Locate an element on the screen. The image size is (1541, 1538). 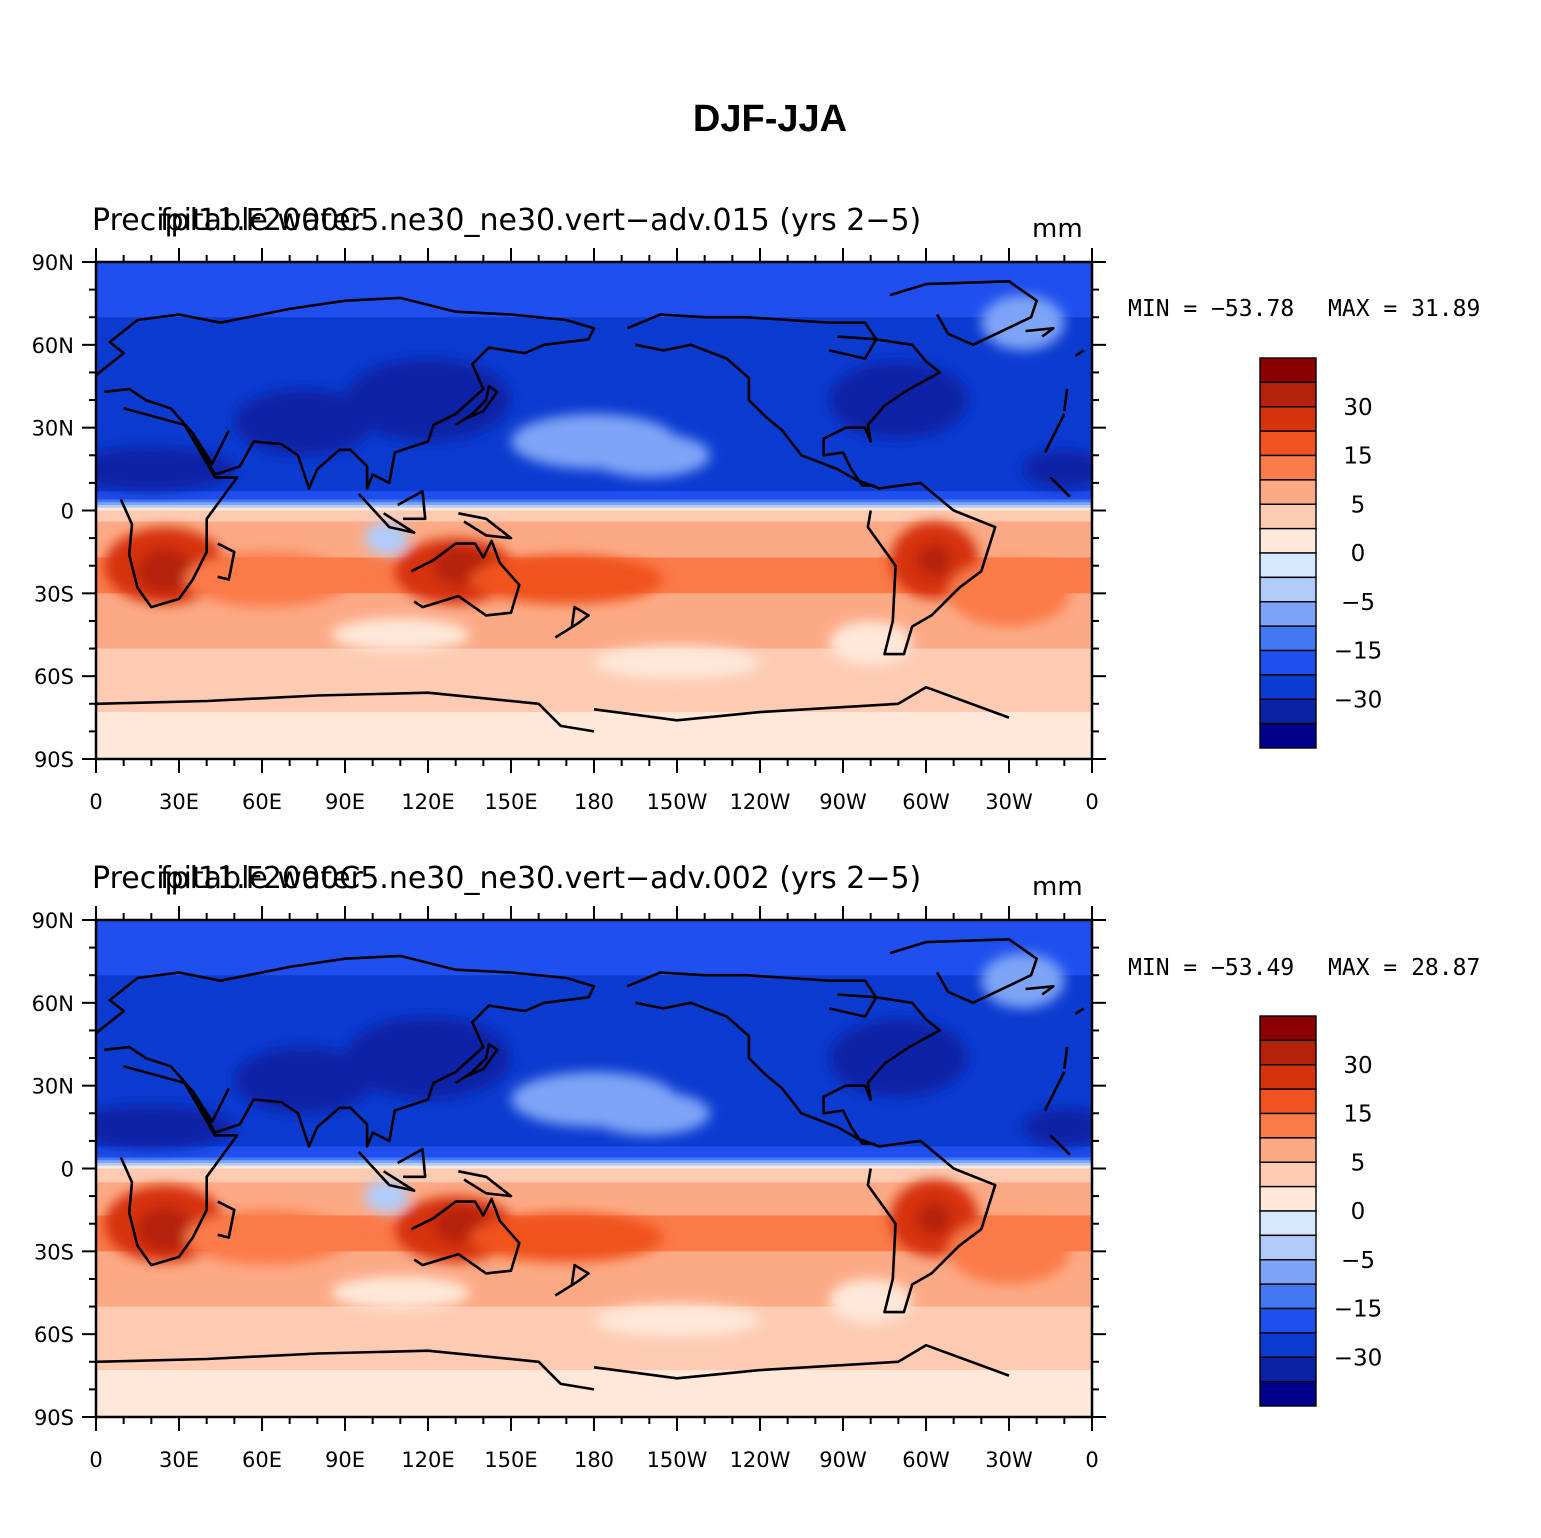
colorbar-label: −5 is located at coordinates (1358, 603).